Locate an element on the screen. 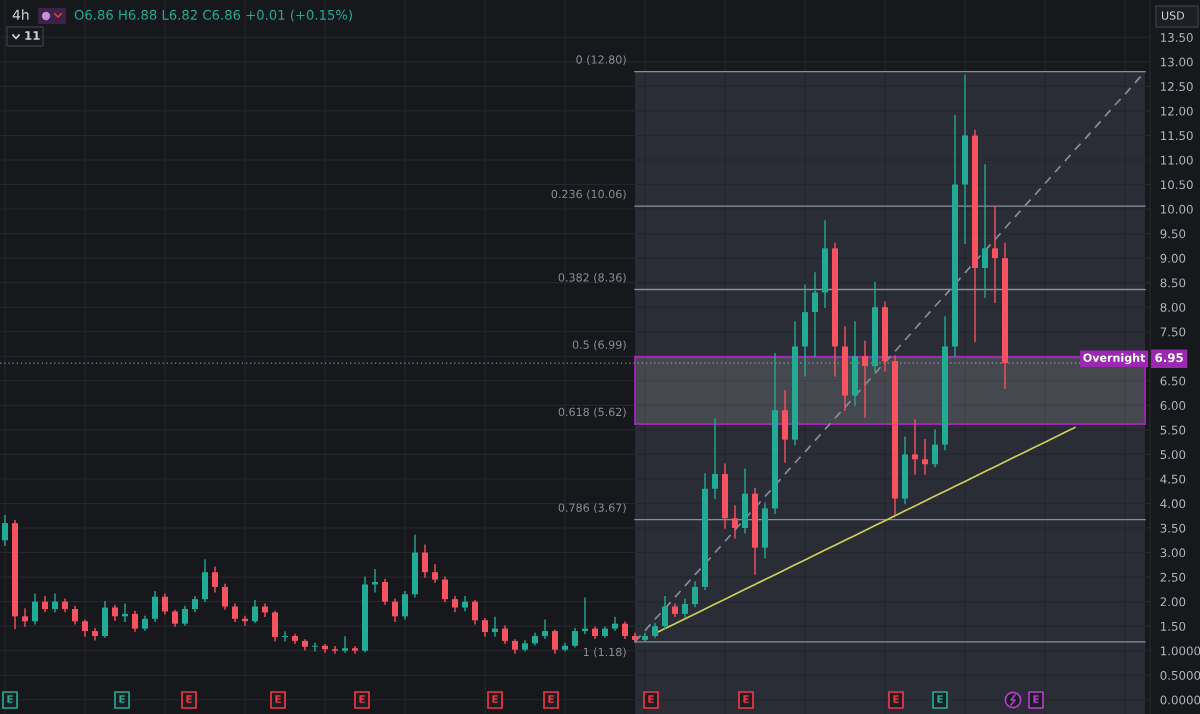 This screenshot has width=1200, height=714. ref-line-label: 0.786 (3.67) is located at coordinates (592, 508).